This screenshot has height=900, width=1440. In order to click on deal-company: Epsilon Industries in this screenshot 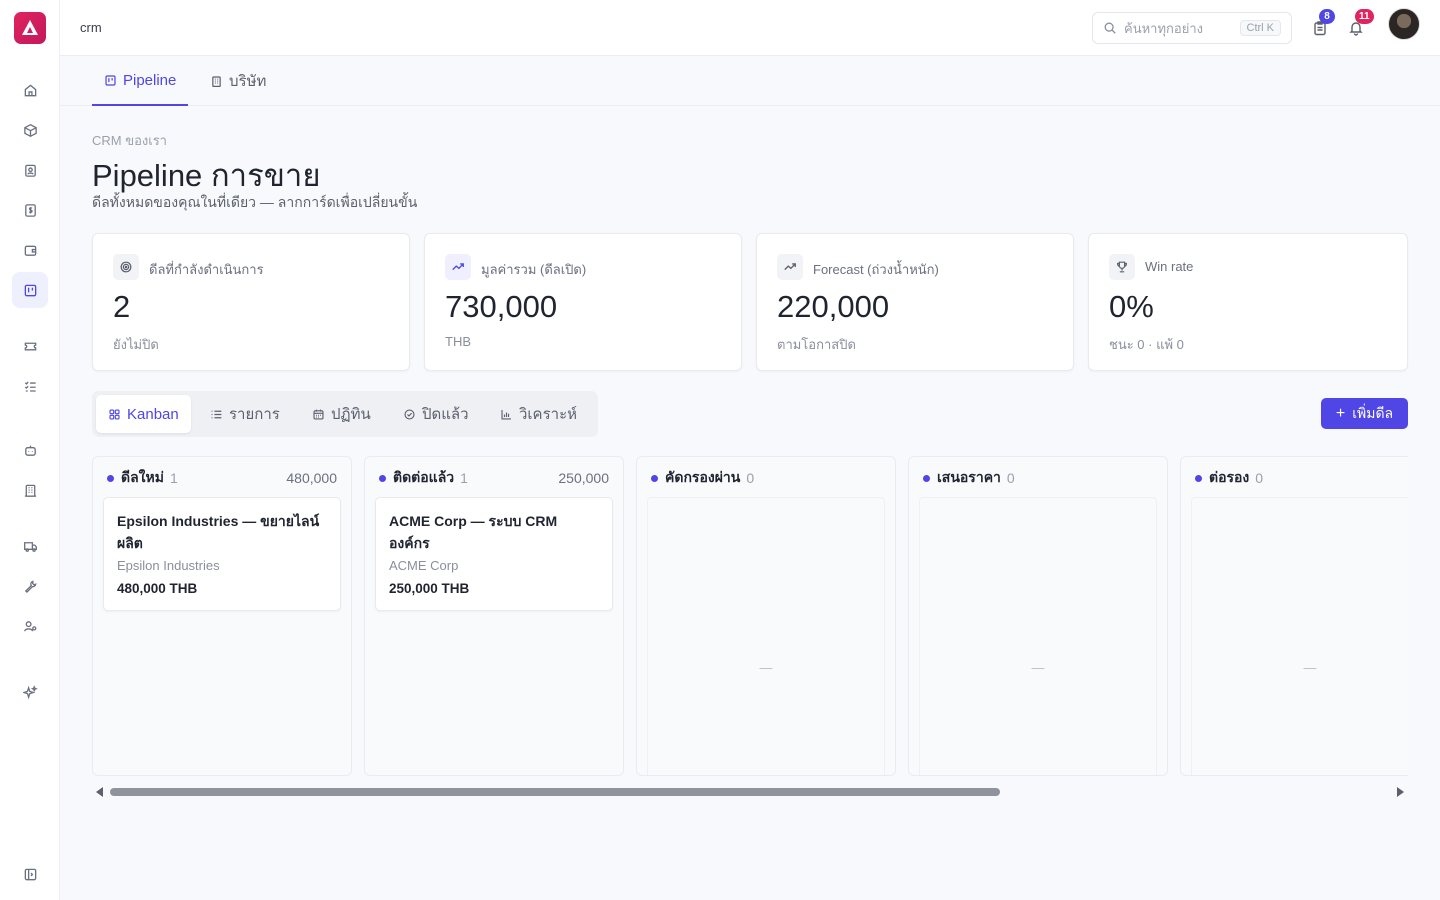, I will do `click(168, 565)`.